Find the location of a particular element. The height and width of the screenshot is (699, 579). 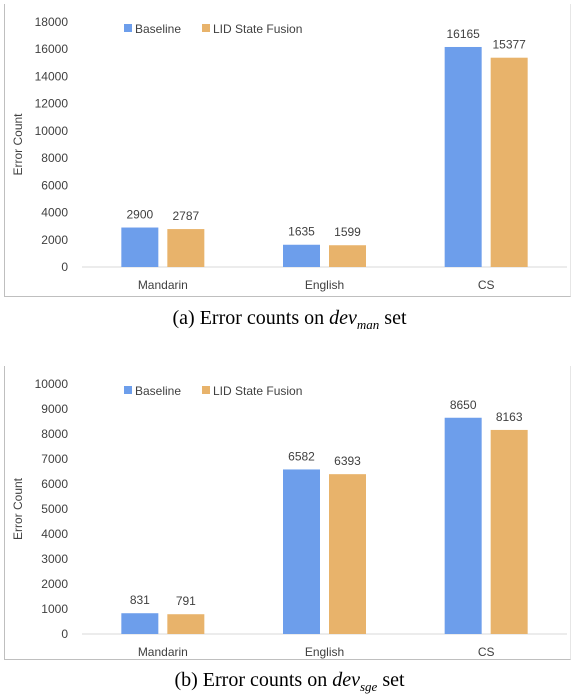

caption-b-prefix: (b) Error counts on is located at coordinates (253, 680).